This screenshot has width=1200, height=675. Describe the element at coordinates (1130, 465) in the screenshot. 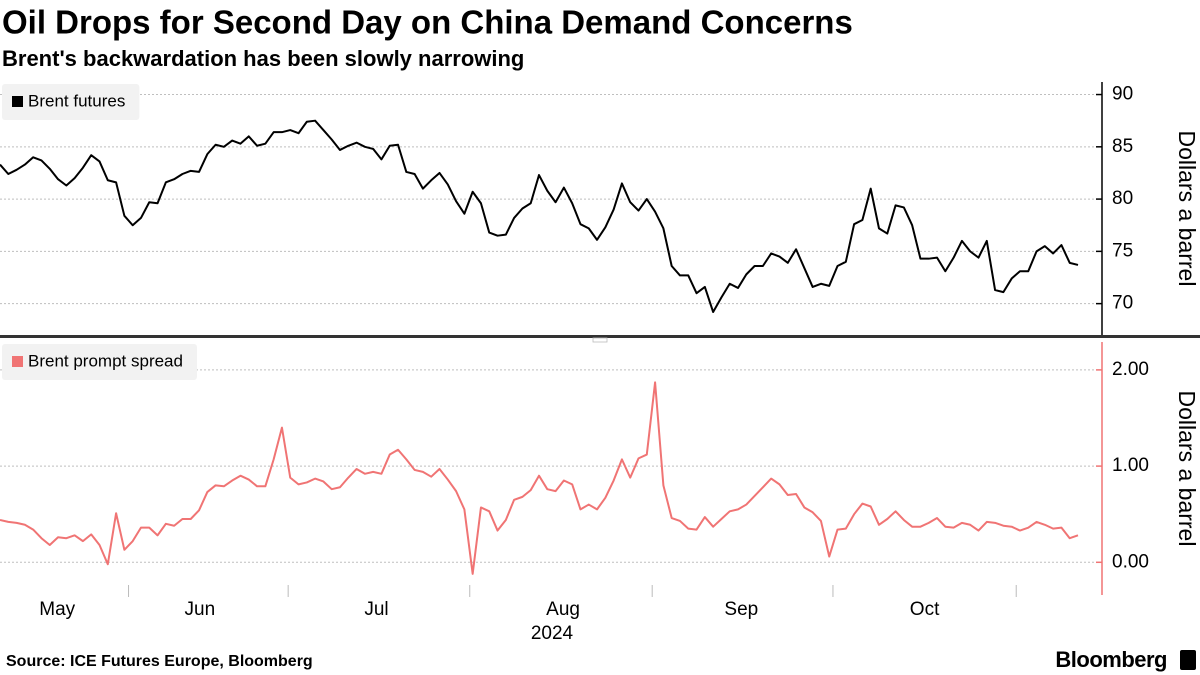

I see `y-tick-label: 1.00` at that location.